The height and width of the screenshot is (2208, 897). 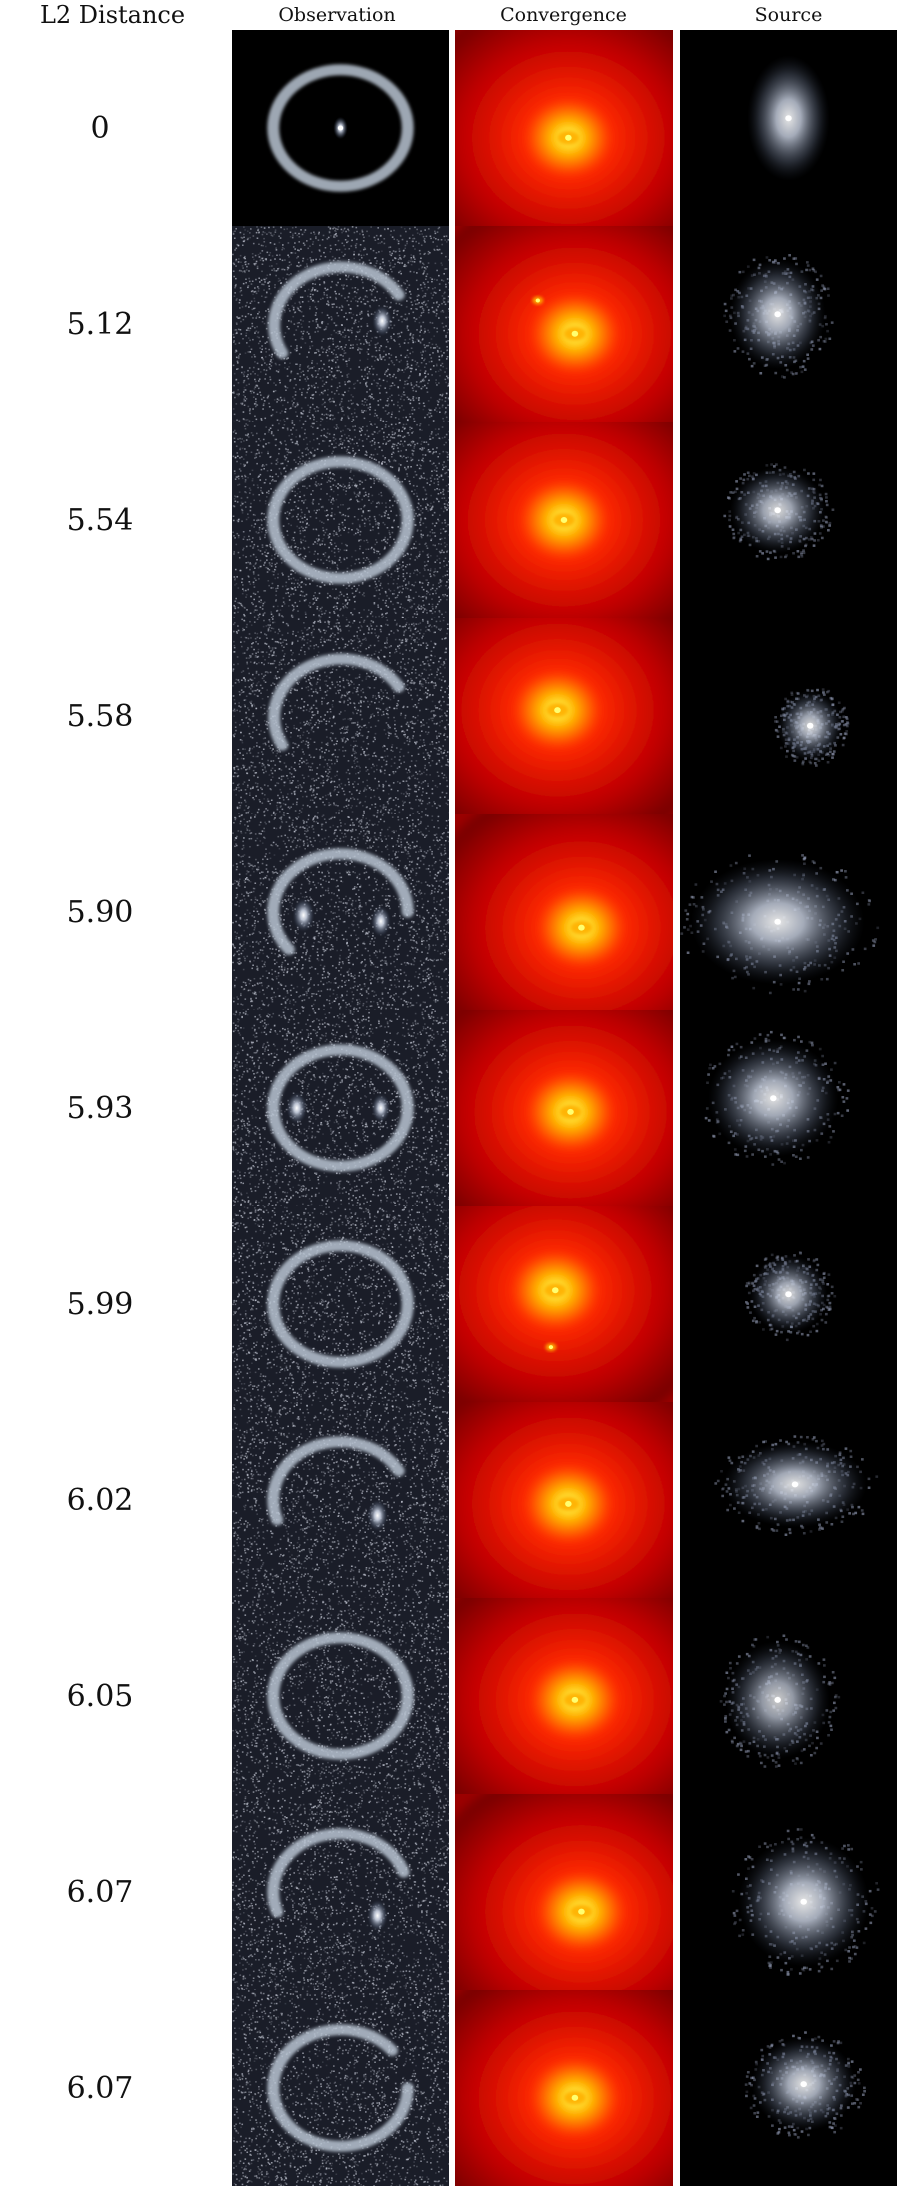 I want to click on lens-row: 5.54, so click(x=448, y=520).